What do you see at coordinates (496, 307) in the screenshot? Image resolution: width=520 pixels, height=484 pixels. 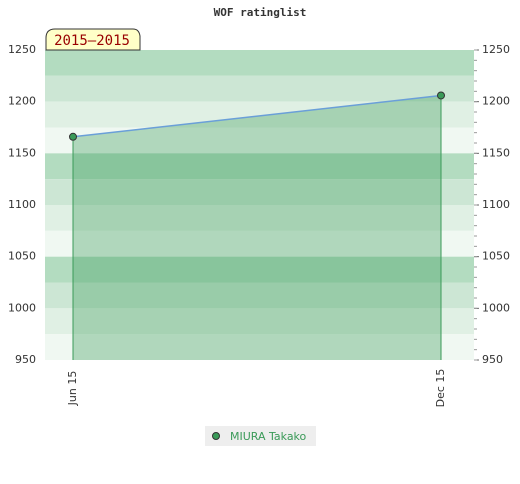 I see `y2-tick-label: 1000` at bounding box center [496, 307].